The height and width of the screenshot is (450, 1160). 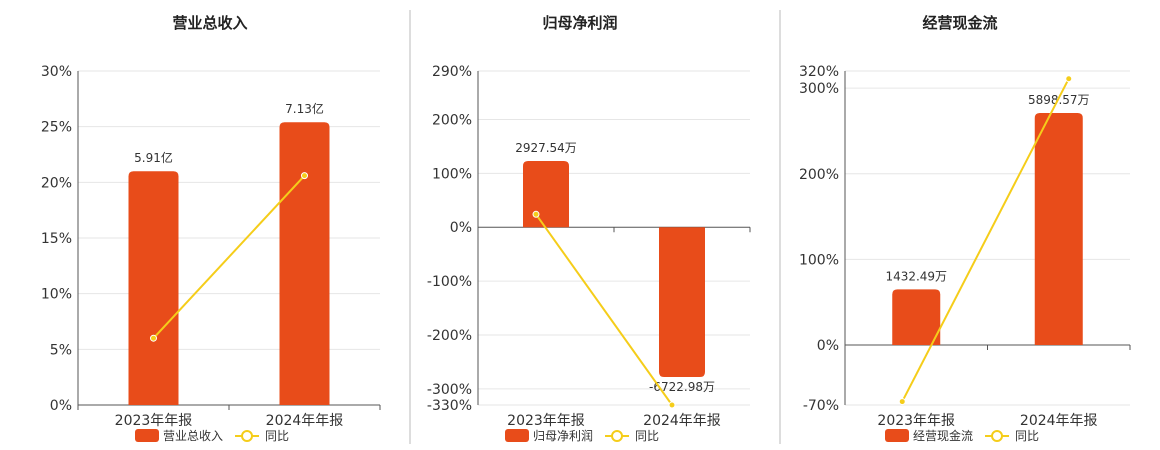 I want to click on chart-3-legend-line-marker, so click(x=997, y=436).